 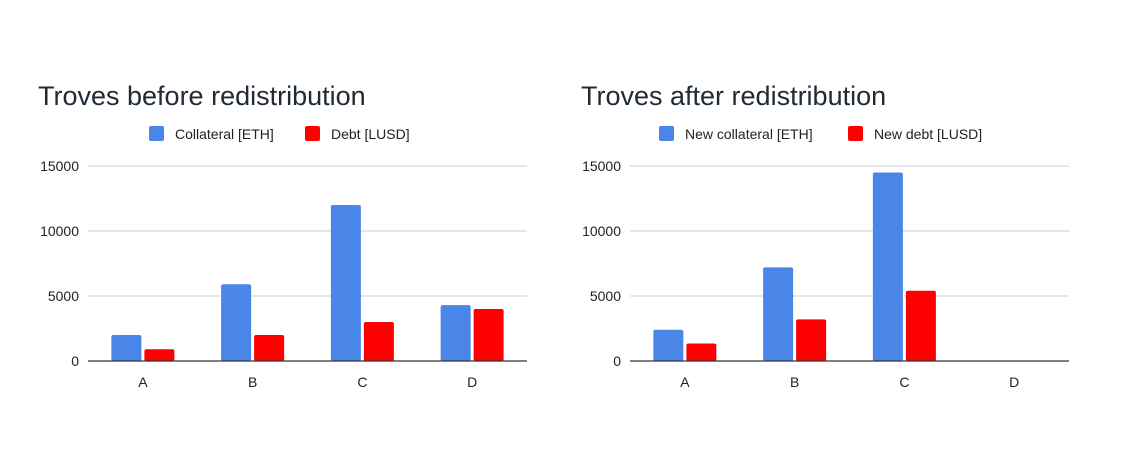 I want to click on legend-label-new-collateral: New collateral [ETH], so click(x=749, y=134).